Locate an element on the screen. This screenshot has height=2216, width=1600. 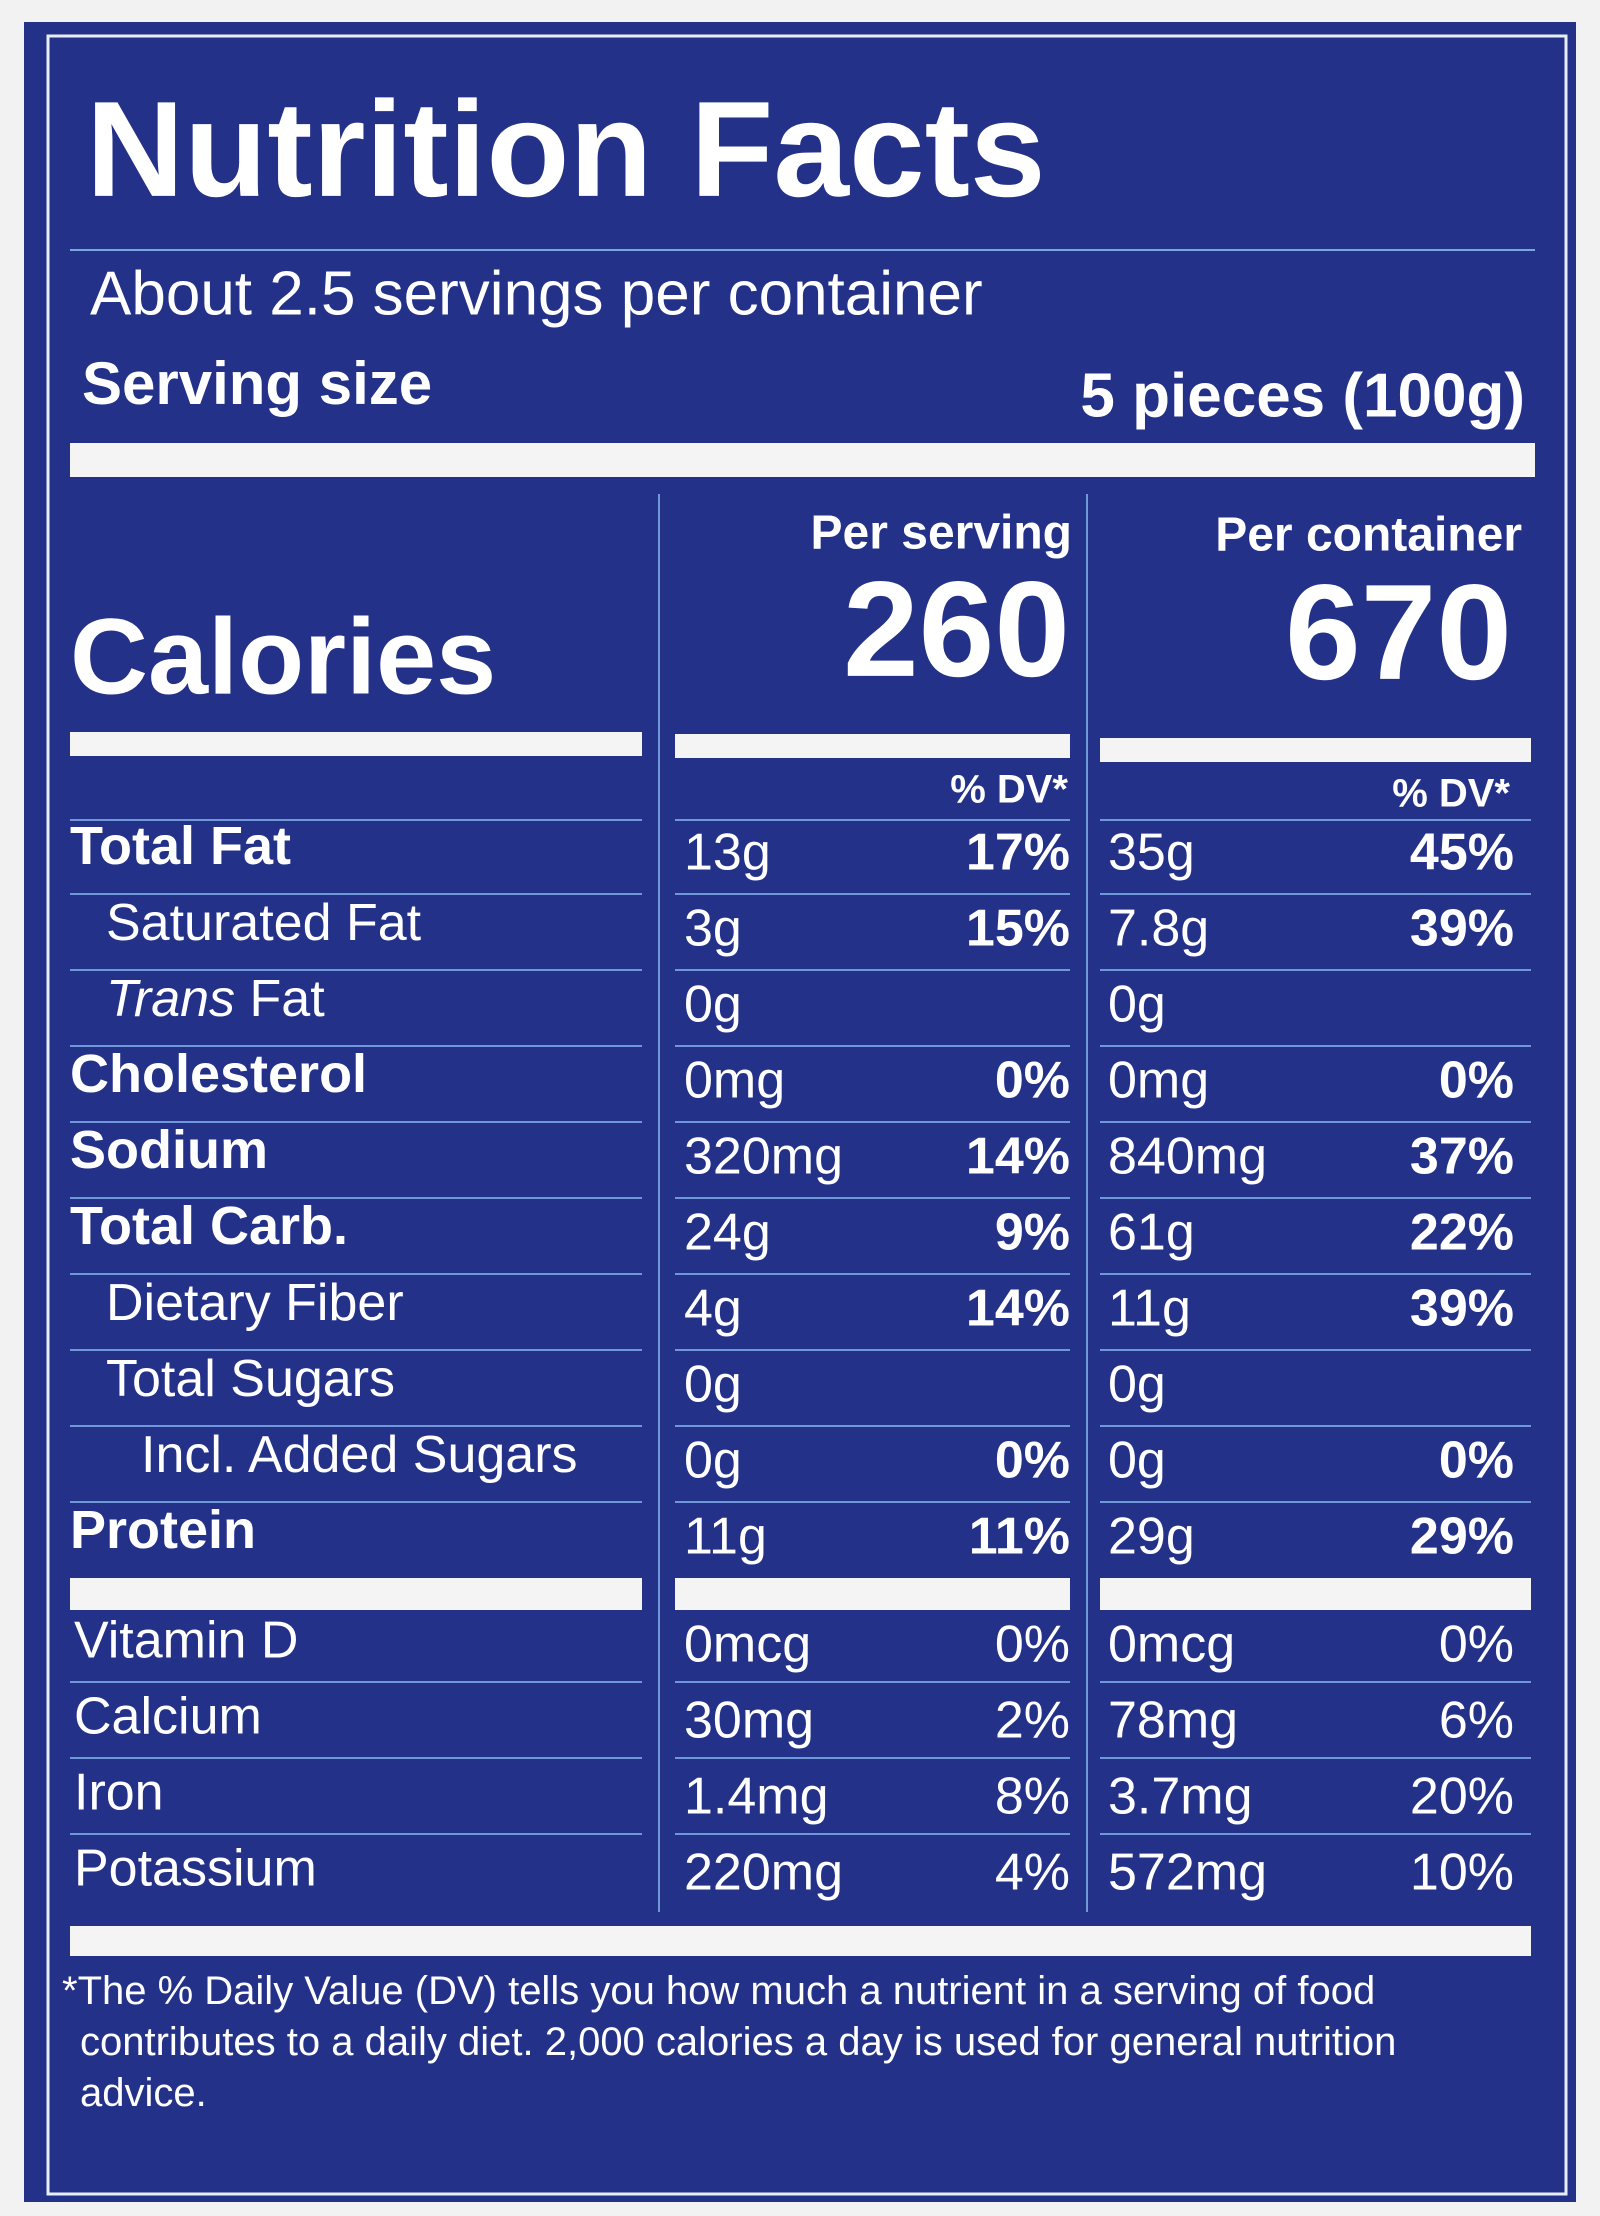
amount: 572mg is located at coordinates (1187, 1873).